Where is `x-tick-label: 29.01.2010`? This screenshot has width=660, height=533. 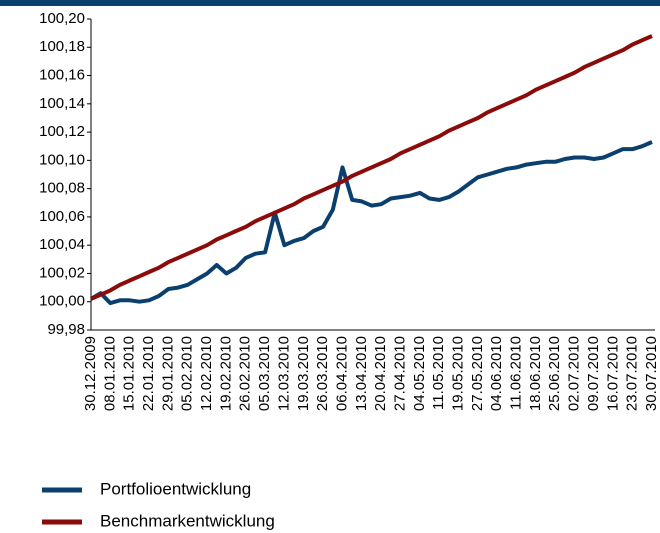
x-tick-label: 29.01.2010 is located at coordinates (167, 373).